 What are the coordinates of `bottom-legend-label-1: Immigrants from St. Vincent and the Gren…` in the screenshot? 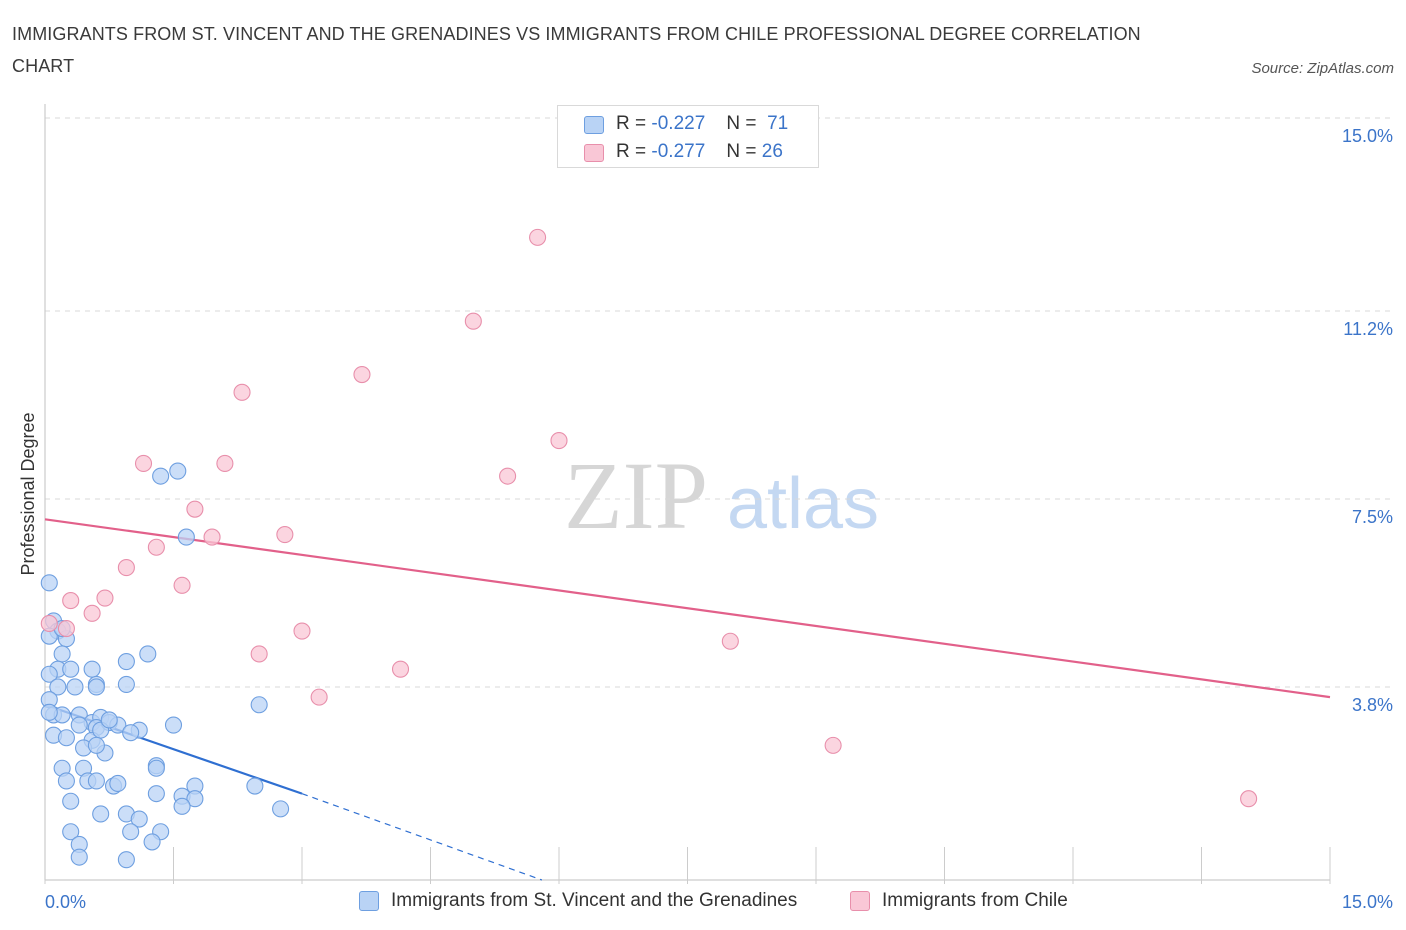 It's located at (594, 900).